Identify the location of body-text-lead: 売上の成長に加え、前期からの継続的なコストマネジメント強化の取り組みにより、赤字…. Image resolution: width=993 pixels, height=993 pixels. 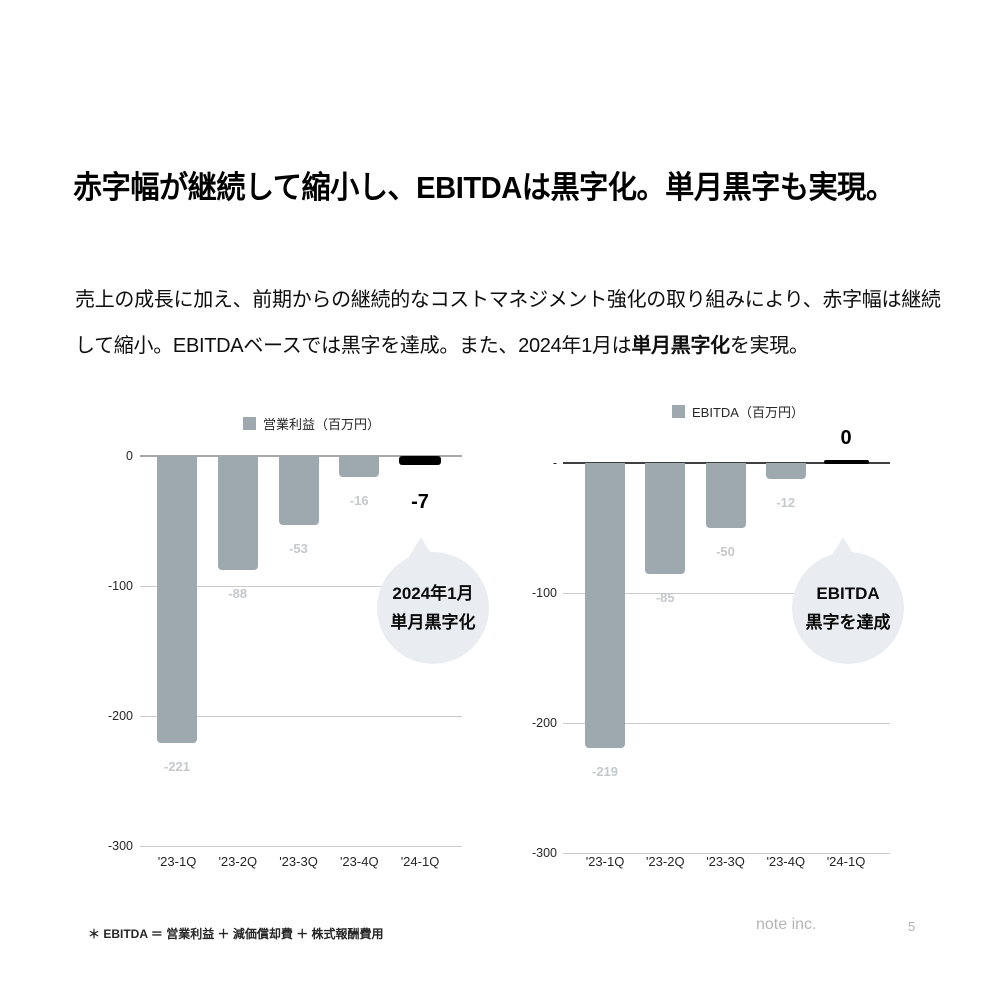
(508, 323).